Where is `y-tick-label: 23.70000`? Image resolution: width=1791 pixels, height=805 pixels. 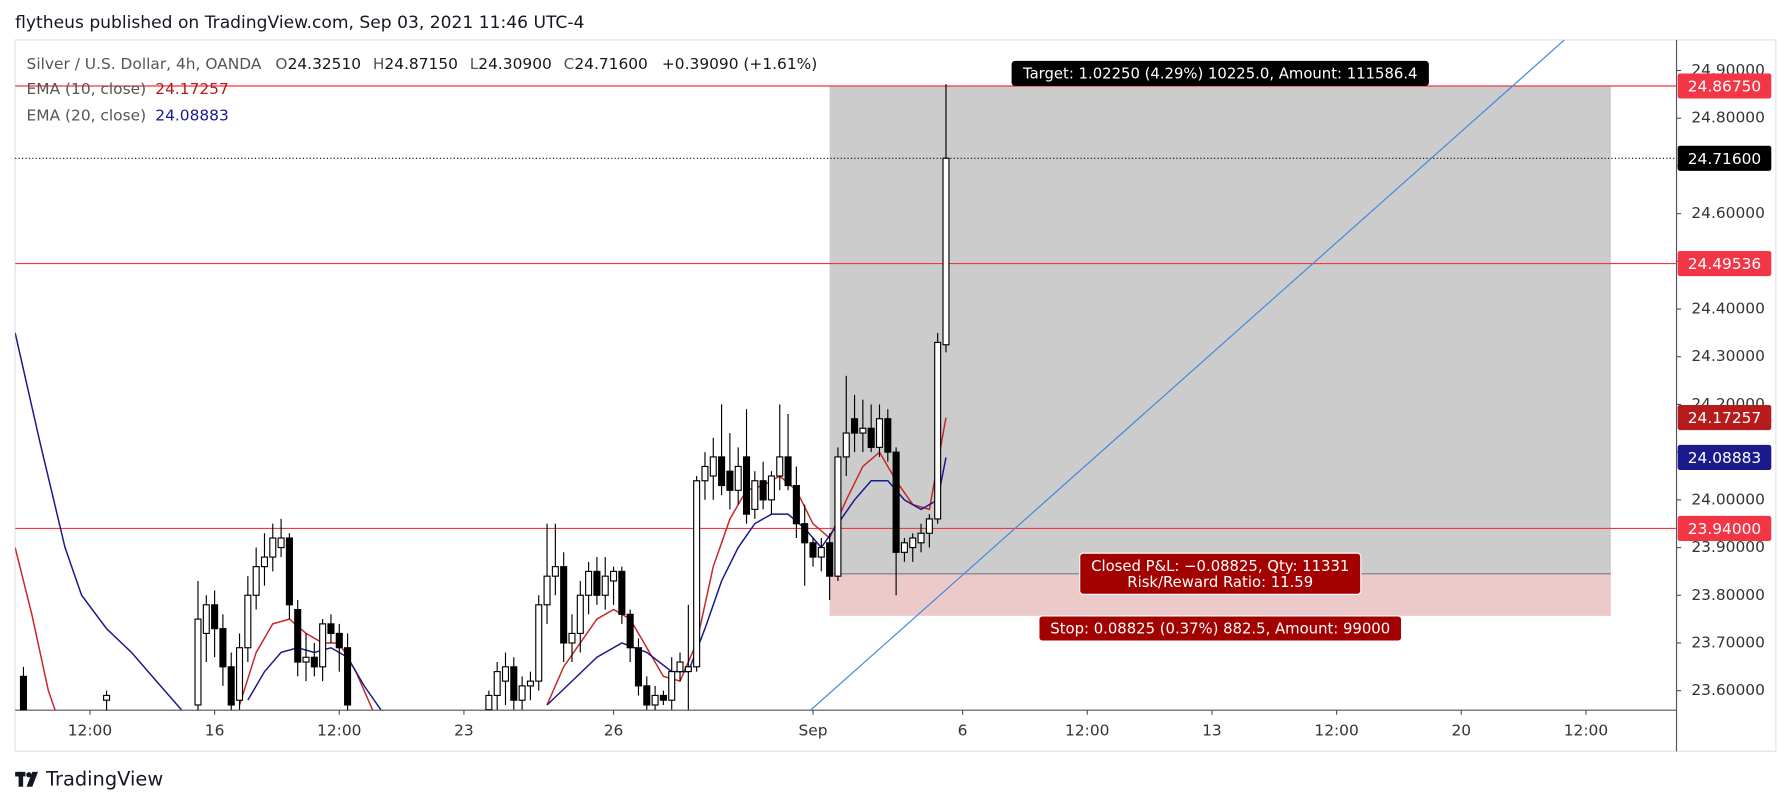 y-tick-label: 23.70000 is located at coordinates (1728, 642).